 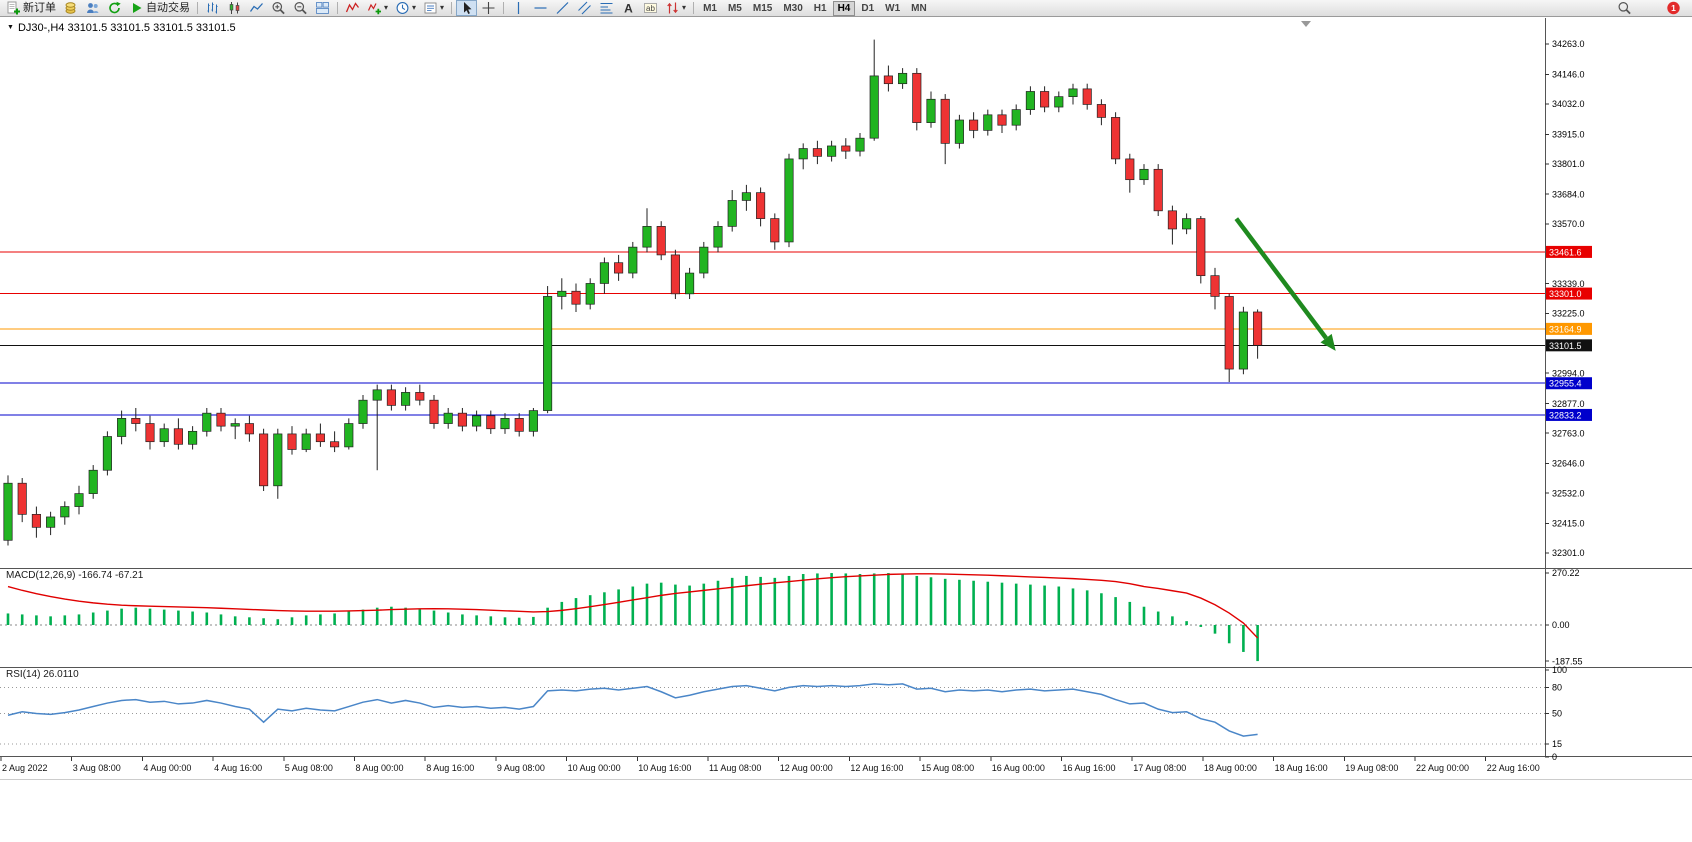 What do you see at coordinates (433, 8) in the screenshot?
I see `templates-button: ▾` at bounding box center [433, 8].